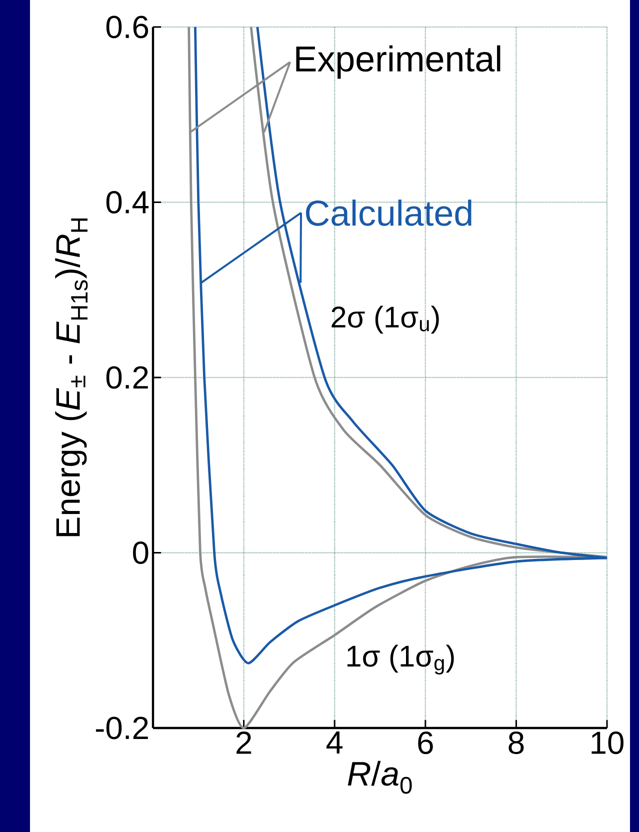  Describe the element at coordinates (385, 320) in the screenshot. I see `annotation: 2σ (1σ$_{u}$)` at that location.